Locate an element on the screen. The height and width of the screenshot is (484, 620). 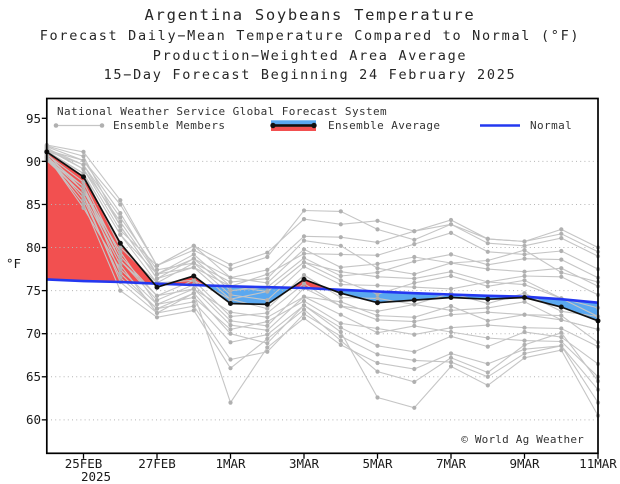
y-tick-label: 95 is located at coordinates (33, 118).